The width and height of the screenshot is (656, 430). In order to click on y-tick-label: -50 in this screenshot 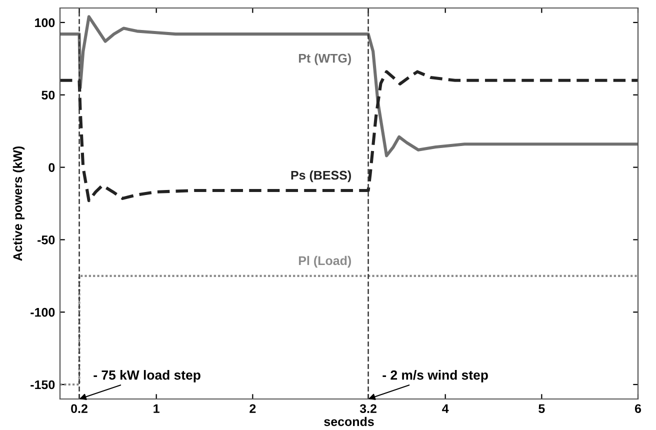, I will do `click(46, 240)`.